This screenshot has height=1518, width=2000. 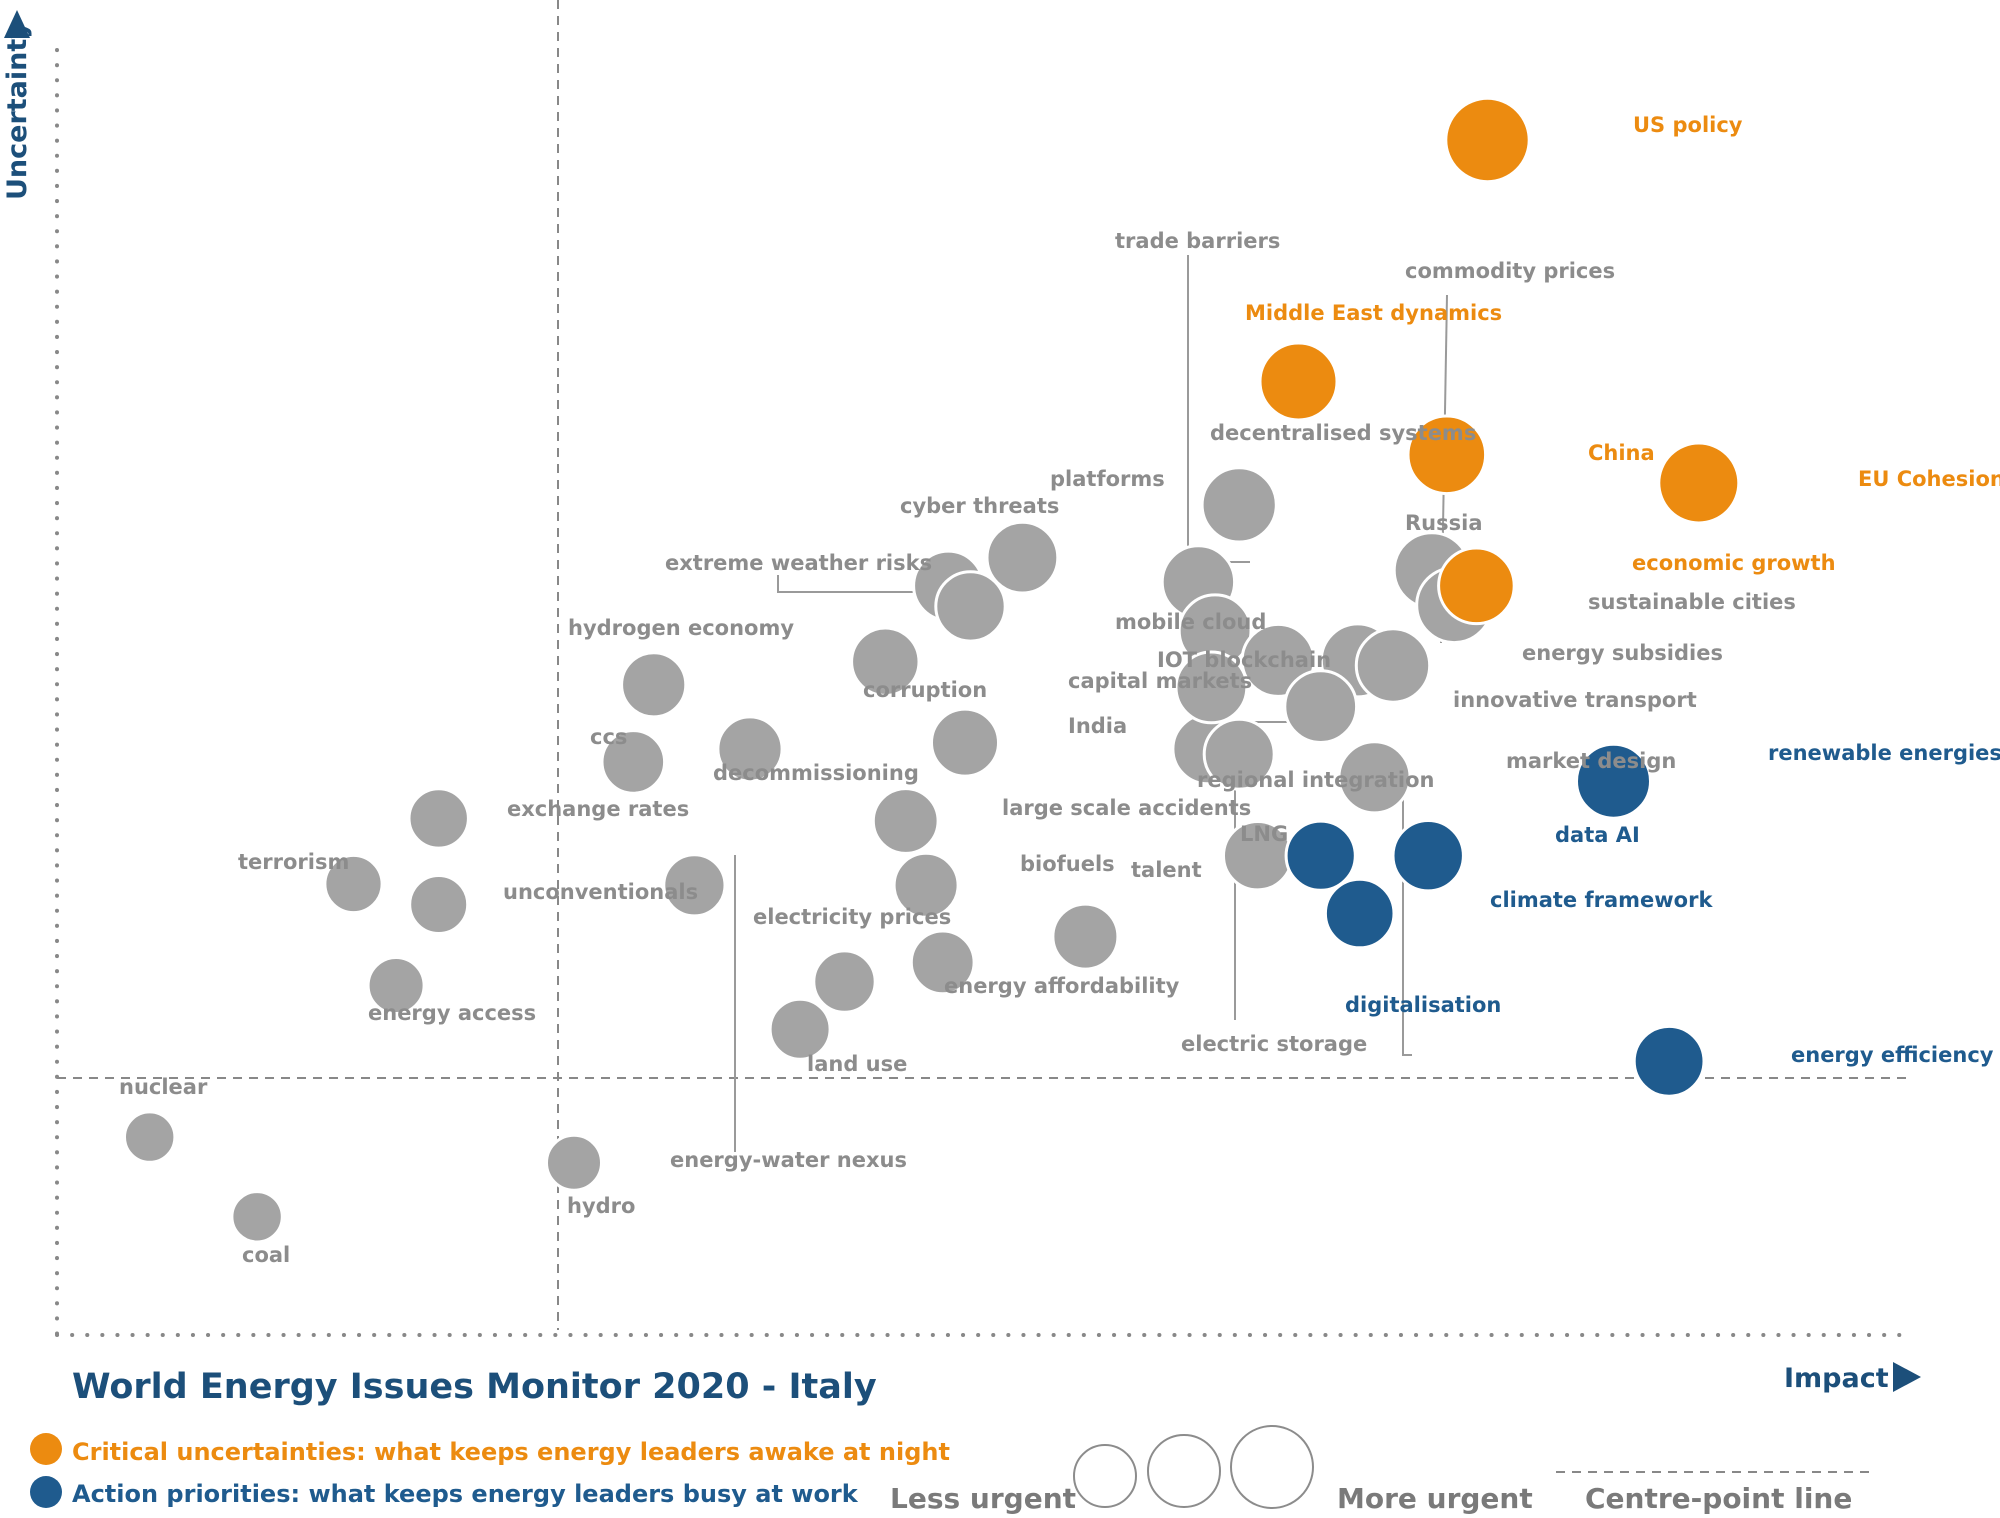 I want to click on label-sustainable-cities: sustainable cities, so click(x=1692, y=602).